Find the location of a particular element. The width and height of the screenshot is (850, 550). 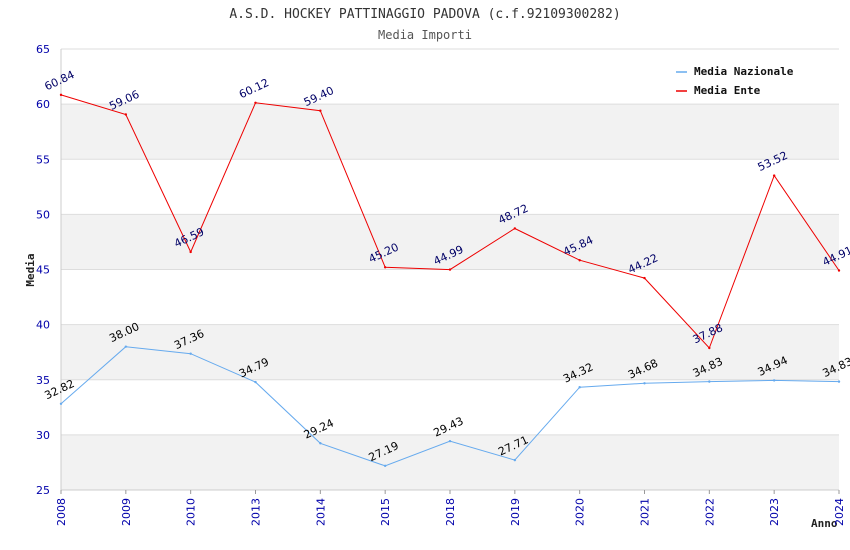

y-tick-label: 65 is located at coordinates (43, 49).